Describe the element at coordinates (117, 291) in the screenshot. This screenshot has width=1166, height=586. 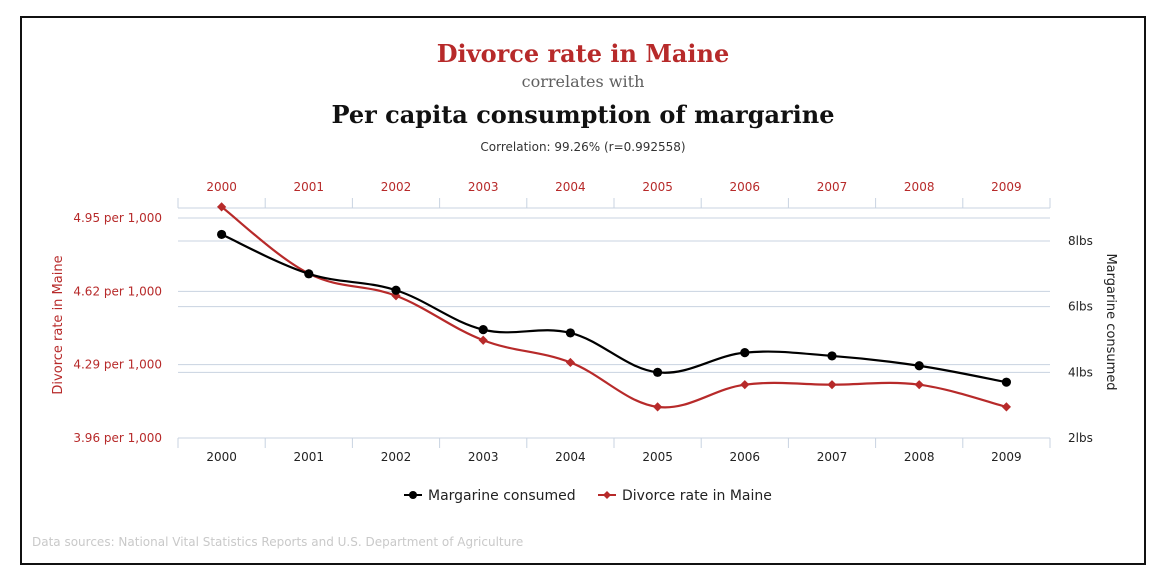
I see `y-left-tick-label: 4.62 per 1,000` at that location.